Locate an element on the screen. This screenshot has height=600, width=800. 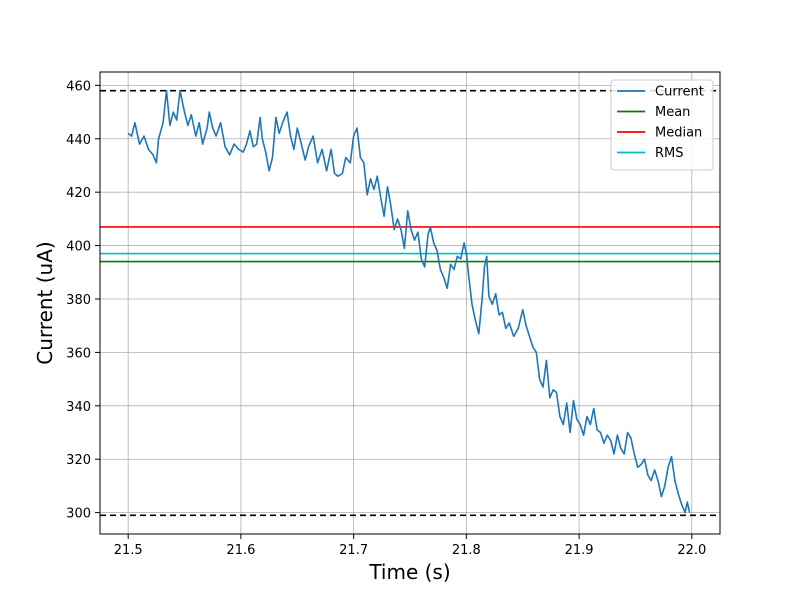
y-ticks: 300 320 340 360 380 400 420 440 460 is located at coordinates (83, 300).